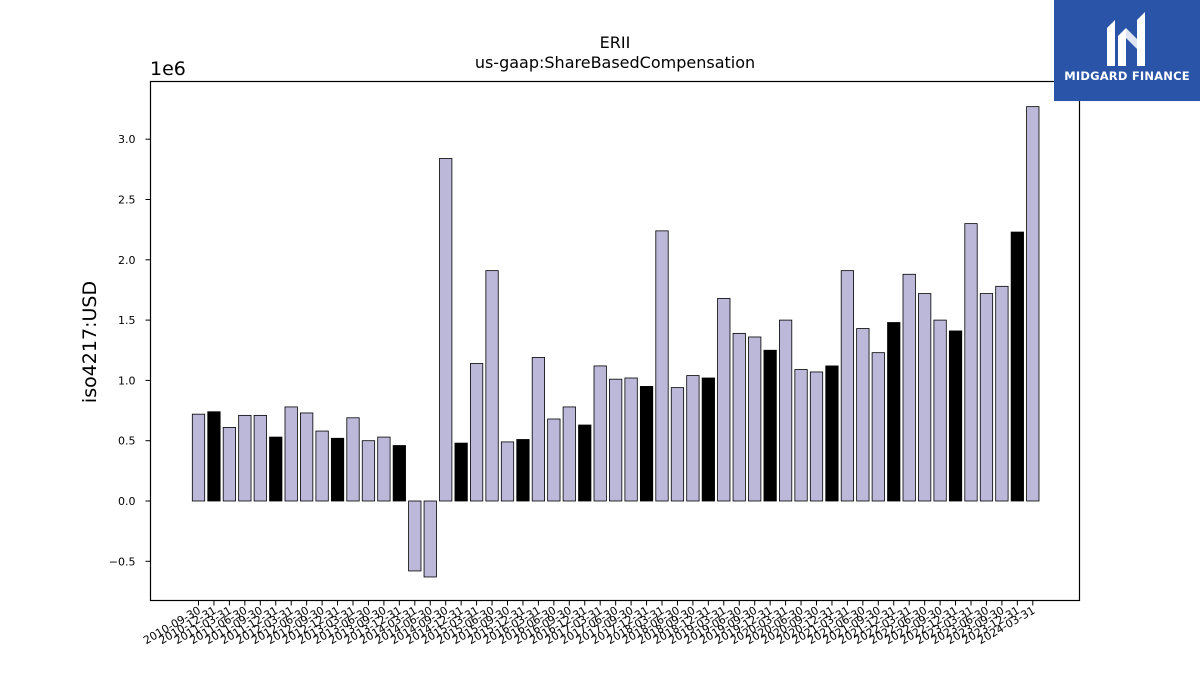 The image size is (1200, 675). I want to click on y-tick-label: 2.5, so click(127, 200).